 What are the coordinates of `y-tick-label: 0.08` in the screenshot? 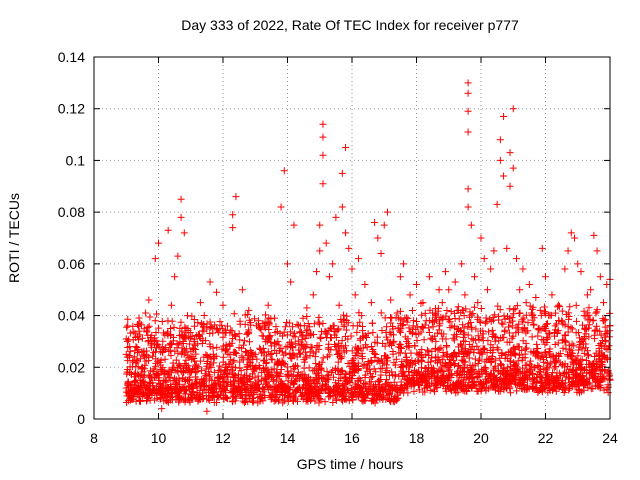 It's located at (71, 212).